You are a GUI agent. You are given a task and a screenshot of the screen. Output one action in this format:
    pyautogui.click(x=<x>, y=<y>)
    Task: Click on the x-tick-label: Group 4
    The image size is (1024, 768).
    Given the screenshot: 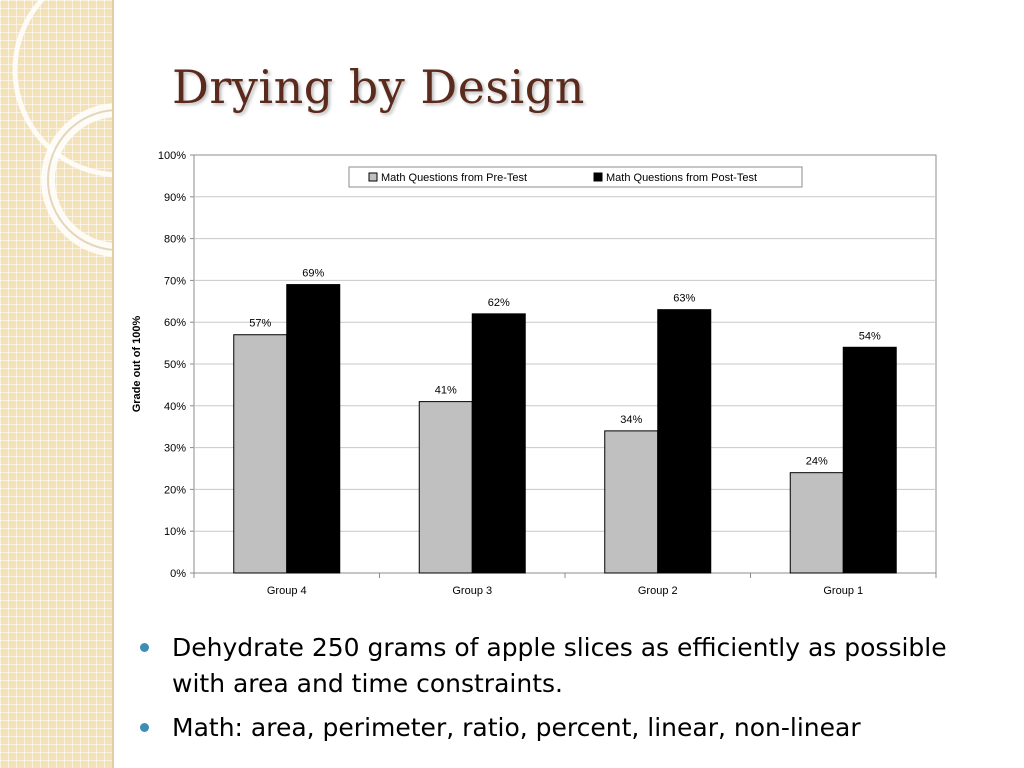 What is the action you would take?
    pyautogui.click(x=287, y=591)
    